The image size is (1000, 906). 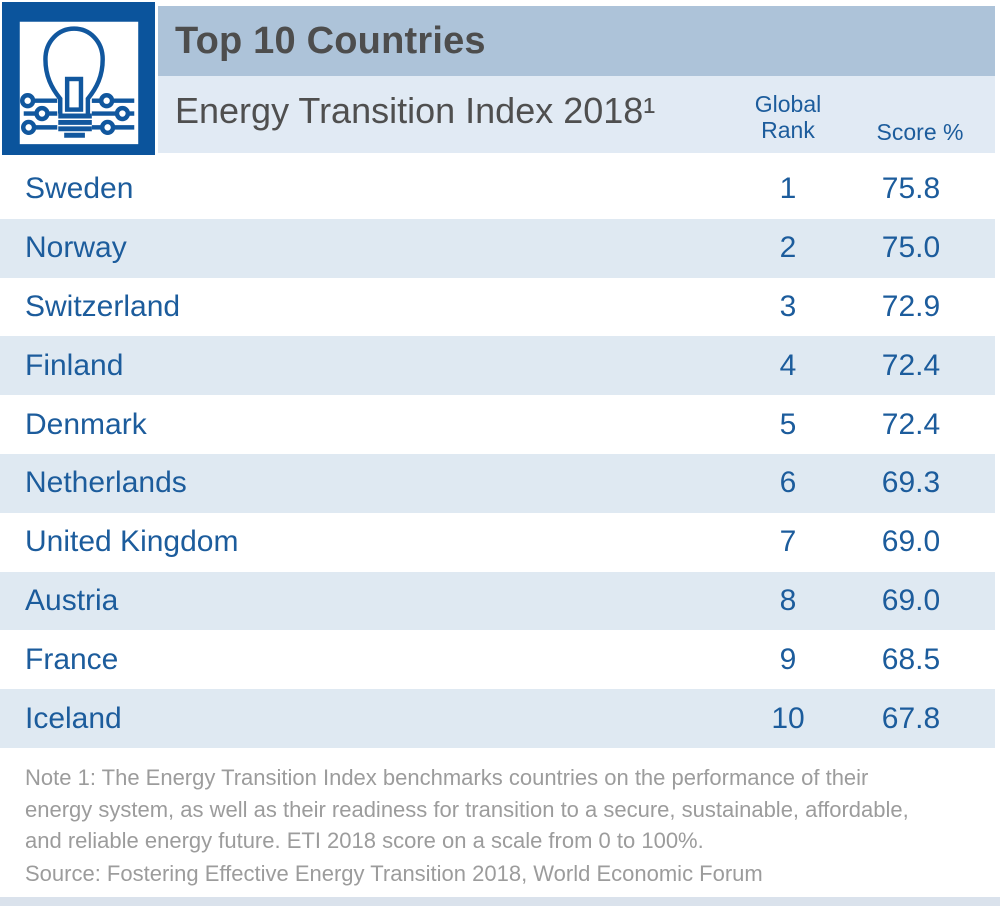 What do you see at coordinates (788, 130) in the screenshot?
I see `column-header-global-rank-line2: Rank` at bounding box center [788, 130].